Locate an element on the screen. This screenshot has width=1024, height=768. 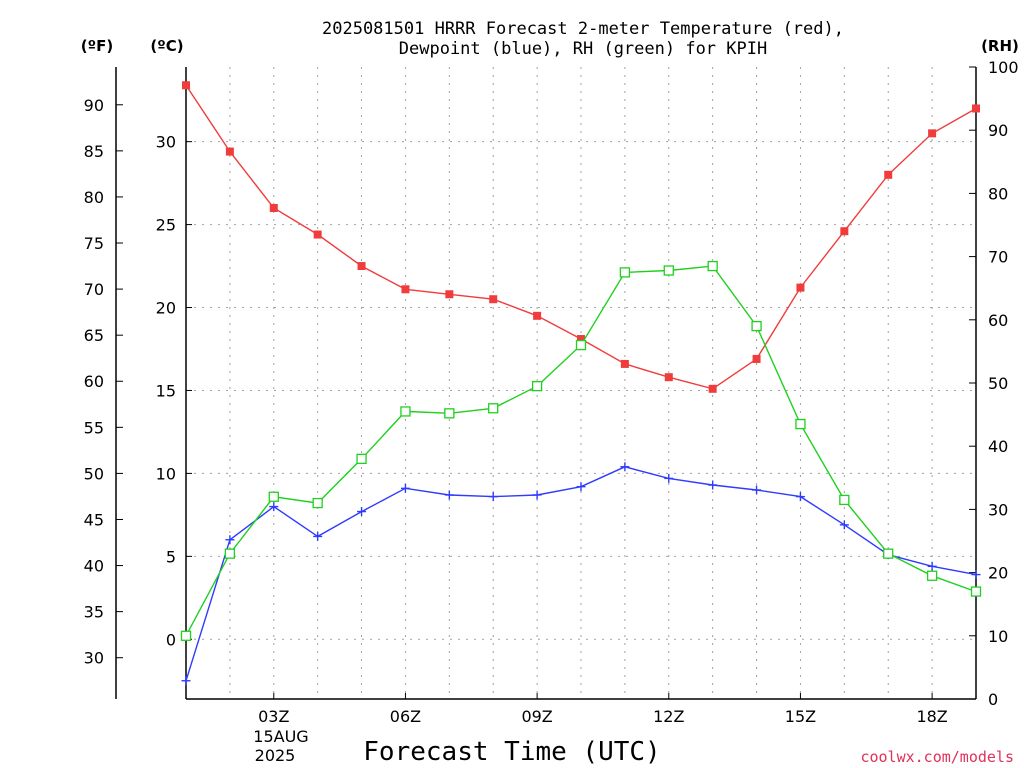
rh-unit-label: (RH) is located at coordinates (1000, 46).